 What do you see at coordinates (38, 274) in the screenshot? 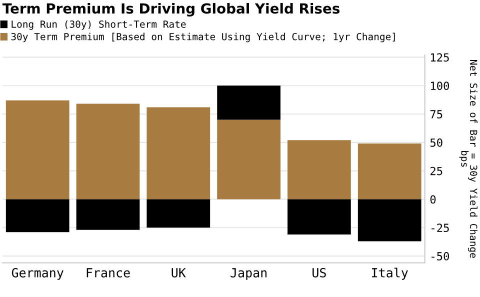
I see `x-tick-label: Germany` at bounding box center [38, 274].